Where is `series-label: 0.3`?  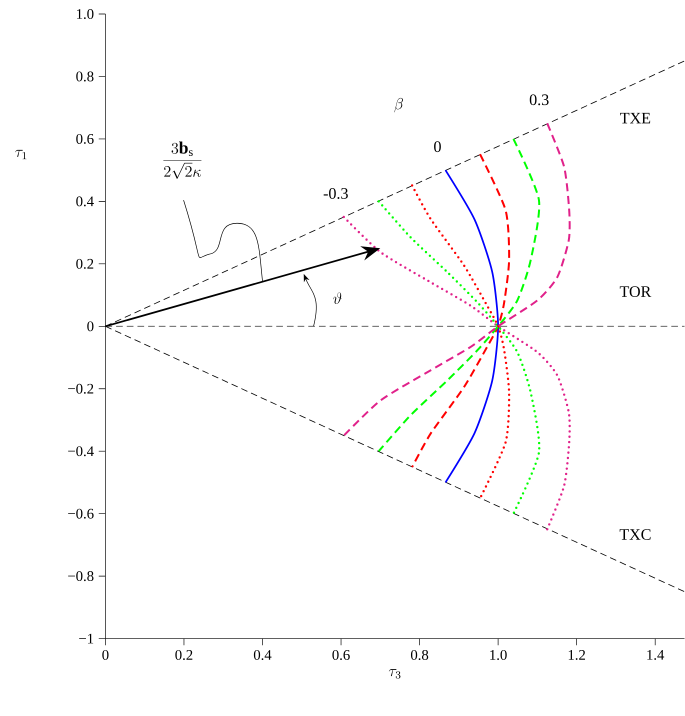
series-label: 0.3 is located at coordinates (539, 100).